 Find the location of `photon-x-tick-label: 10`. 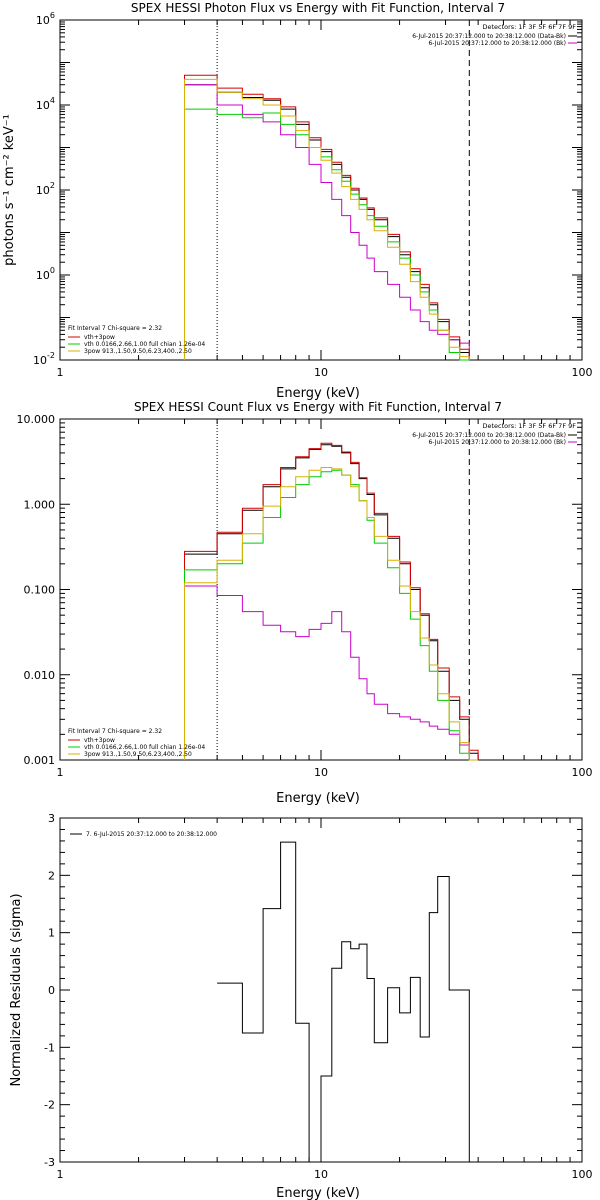

photon-x-tick-label: 10 is located at coordinates (321, 372).